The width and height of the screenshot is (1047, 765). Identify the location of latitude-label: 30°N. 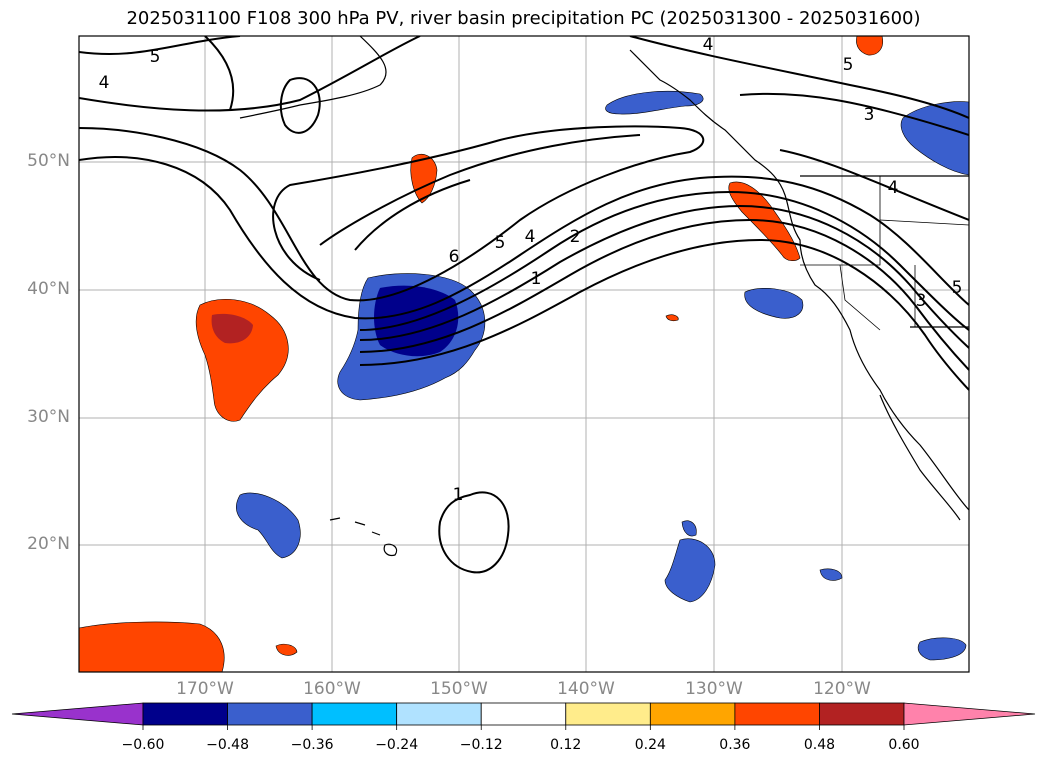
(48, 417).